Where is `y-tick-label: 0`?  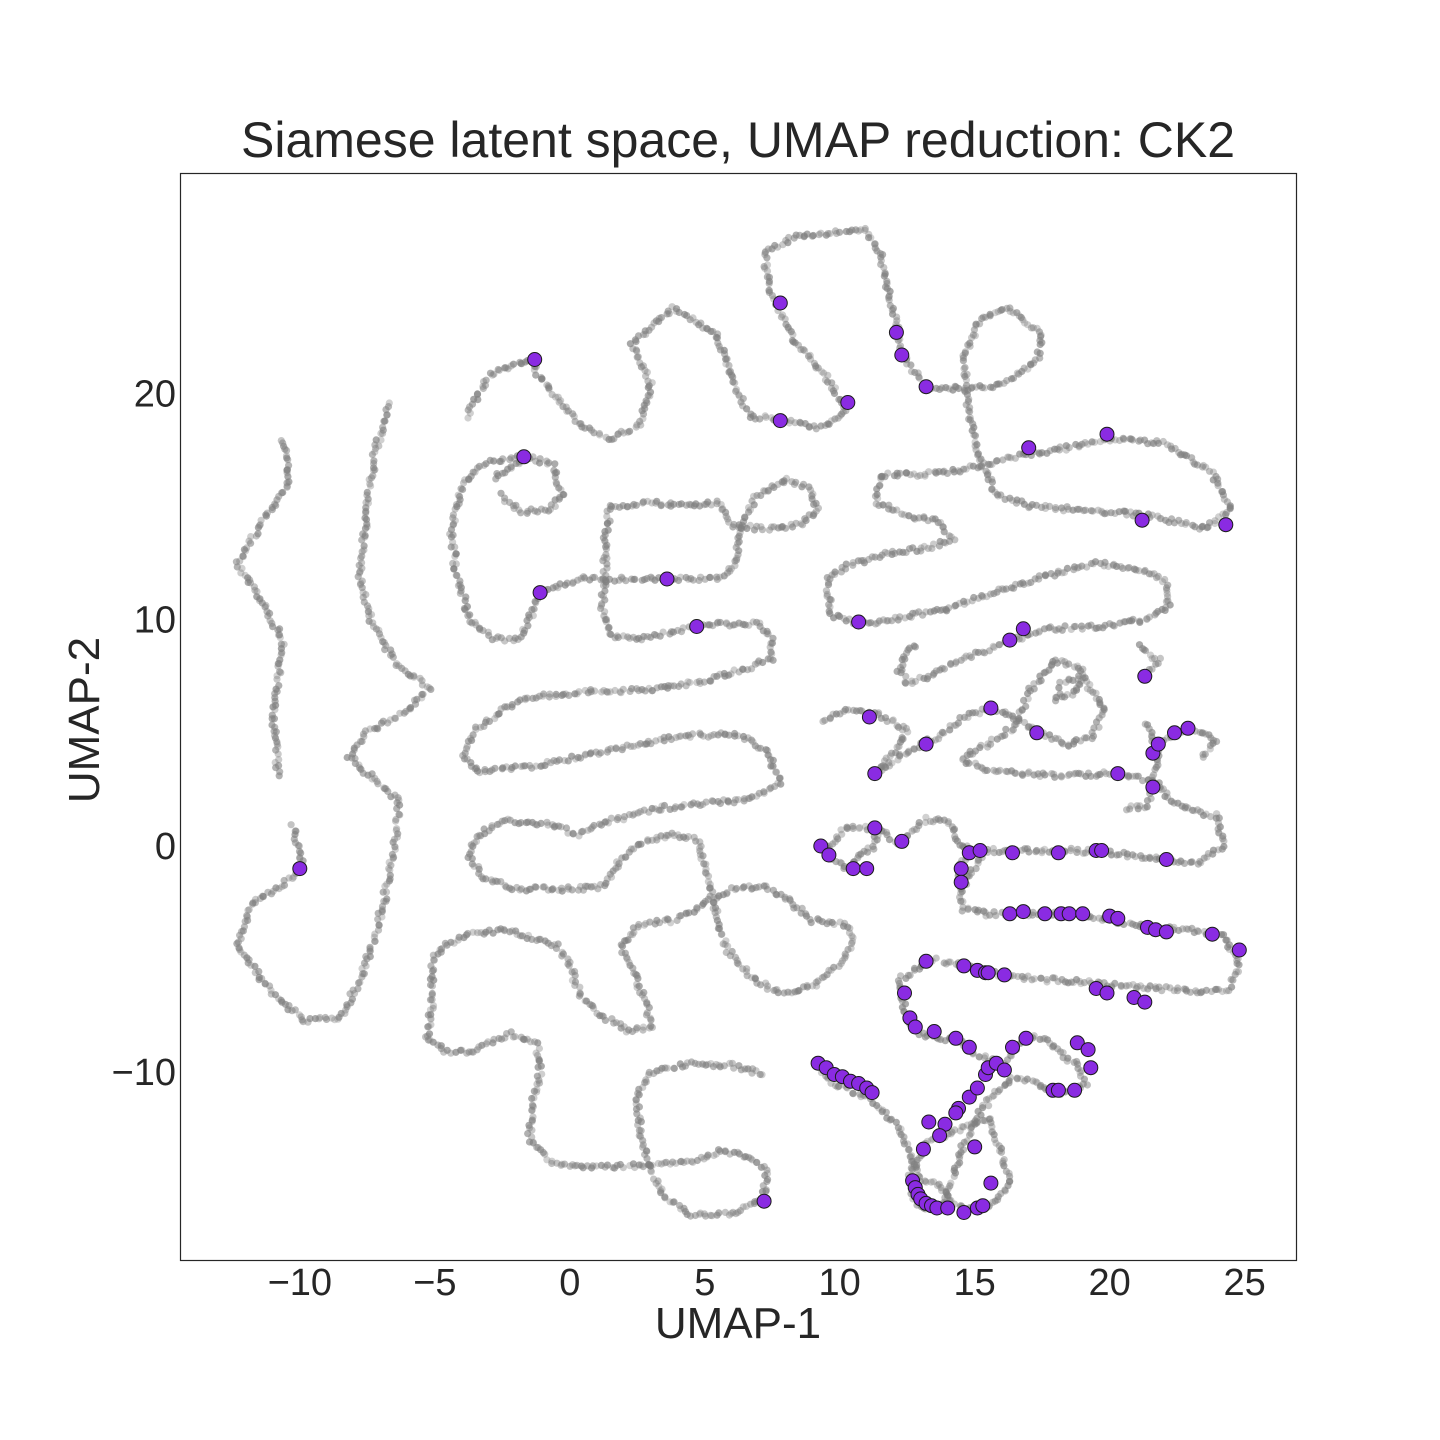 y-tick-label: 0 is located at coordinates (165, 847).